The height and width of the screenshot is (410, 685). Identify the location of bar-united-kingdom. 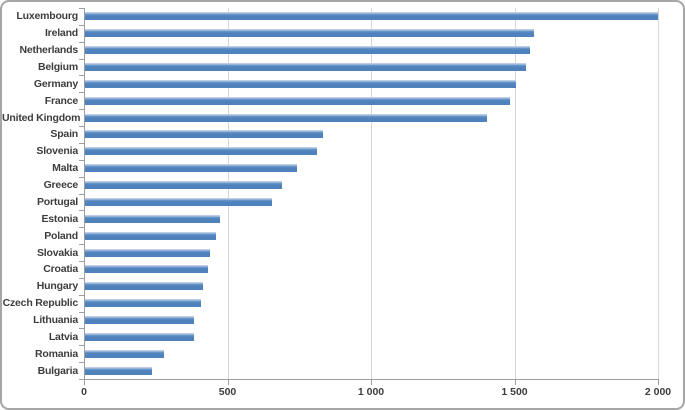
(286, 117).